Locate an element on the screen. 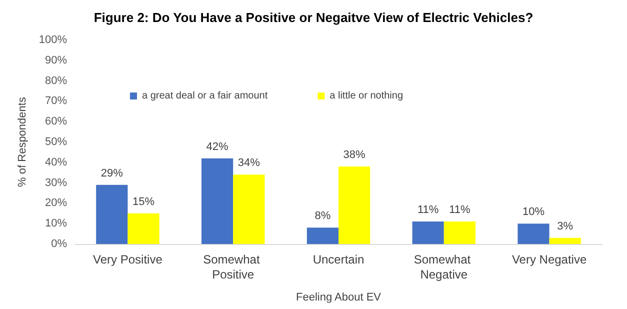  y-tick-label: 10% is located at coordinates (56, 224).